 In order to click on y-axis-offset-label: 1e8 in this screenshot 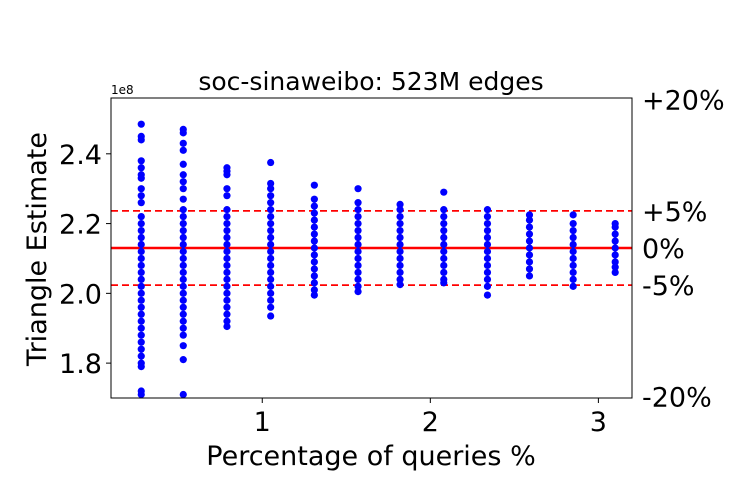, I will do `click(122, 90)`.